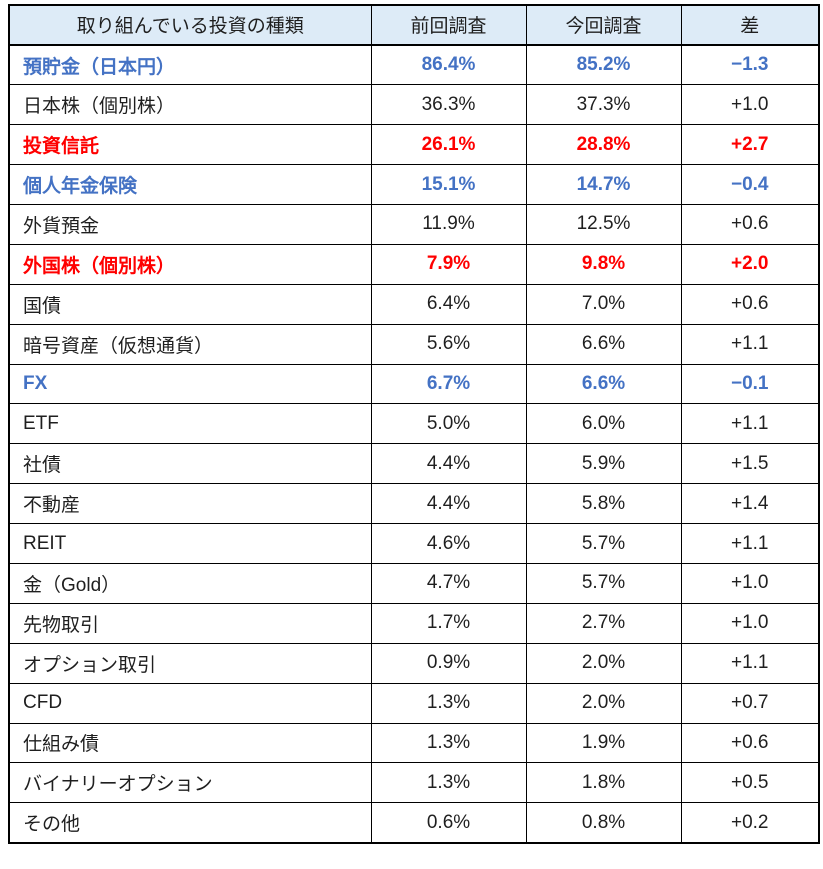  I want to click on table-row: バイナリーオプション 1.3% 1.8% +0.5, so click(414, 783).